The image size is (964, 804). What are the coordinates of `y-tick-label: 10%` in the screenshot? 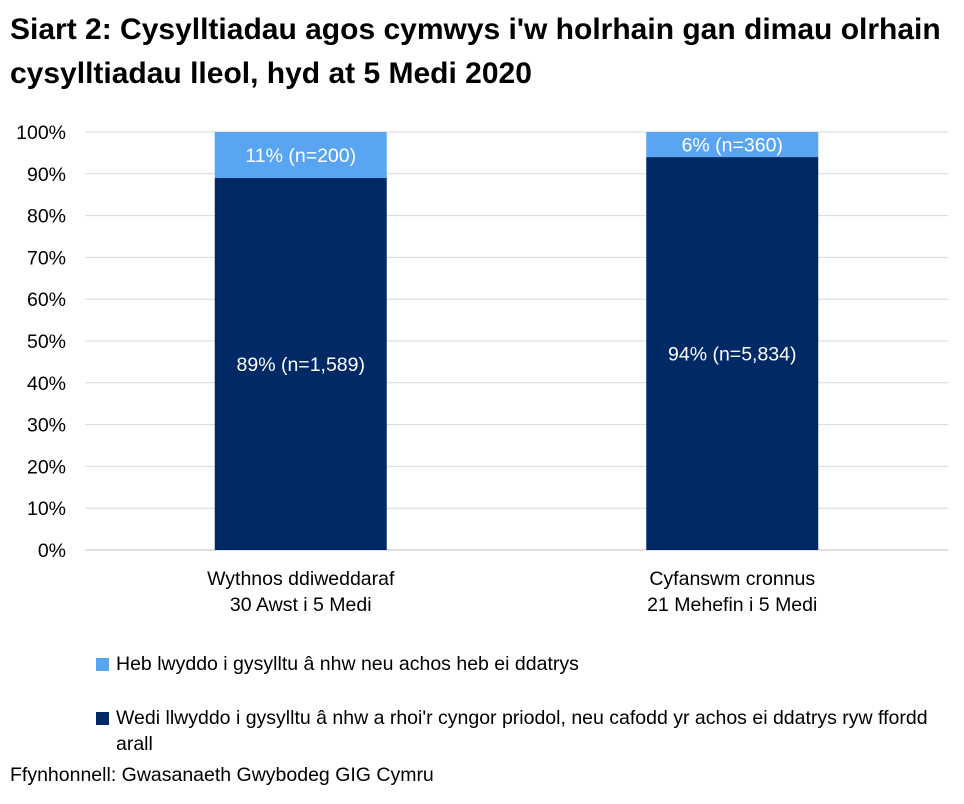 It's located at (46, 509).